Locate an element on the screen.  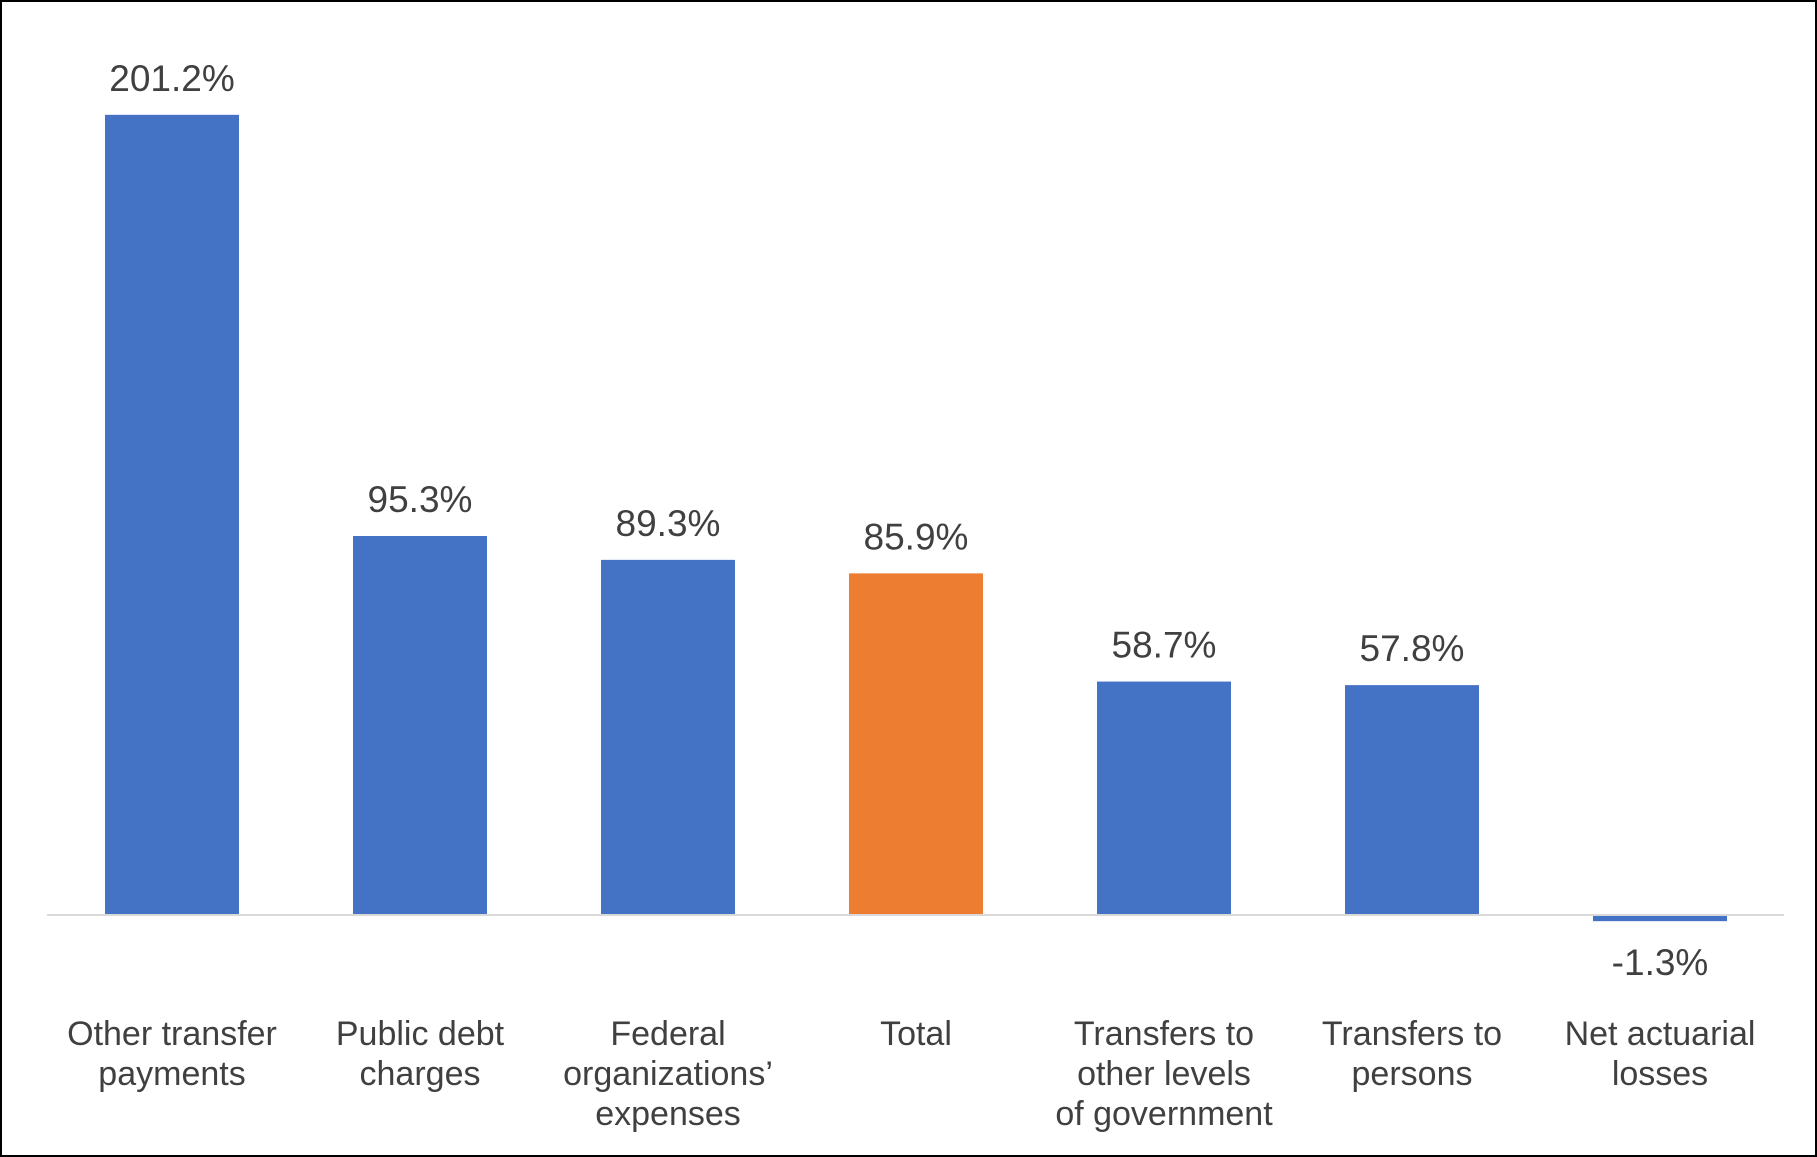
category-label-4: Transfers to other levels of government is located at coordinates (1164, 1074).